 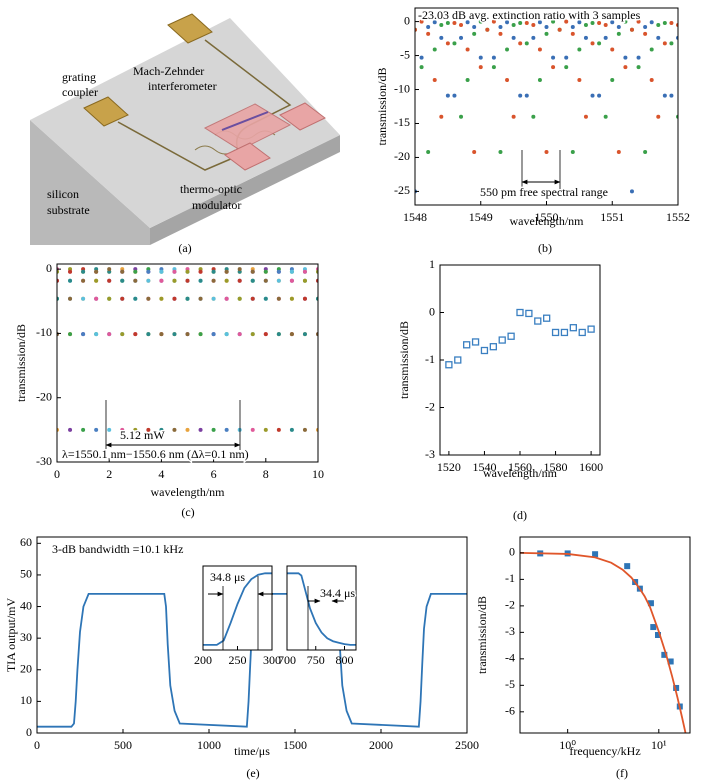 What do you see at coordinates (510, 605) in the screenshot?
I see `y-tick-label: -2` at bounding box center [510, 605].